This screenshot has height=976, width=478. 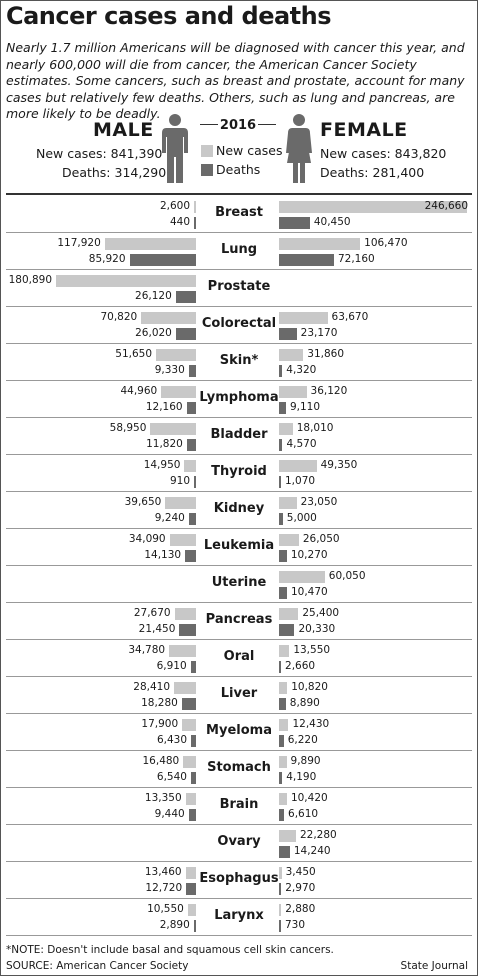 What do you see at coordinates (239, 249) in the screenshot?
I see `category-label-lung: Lung` at bounding box center [239, 249].